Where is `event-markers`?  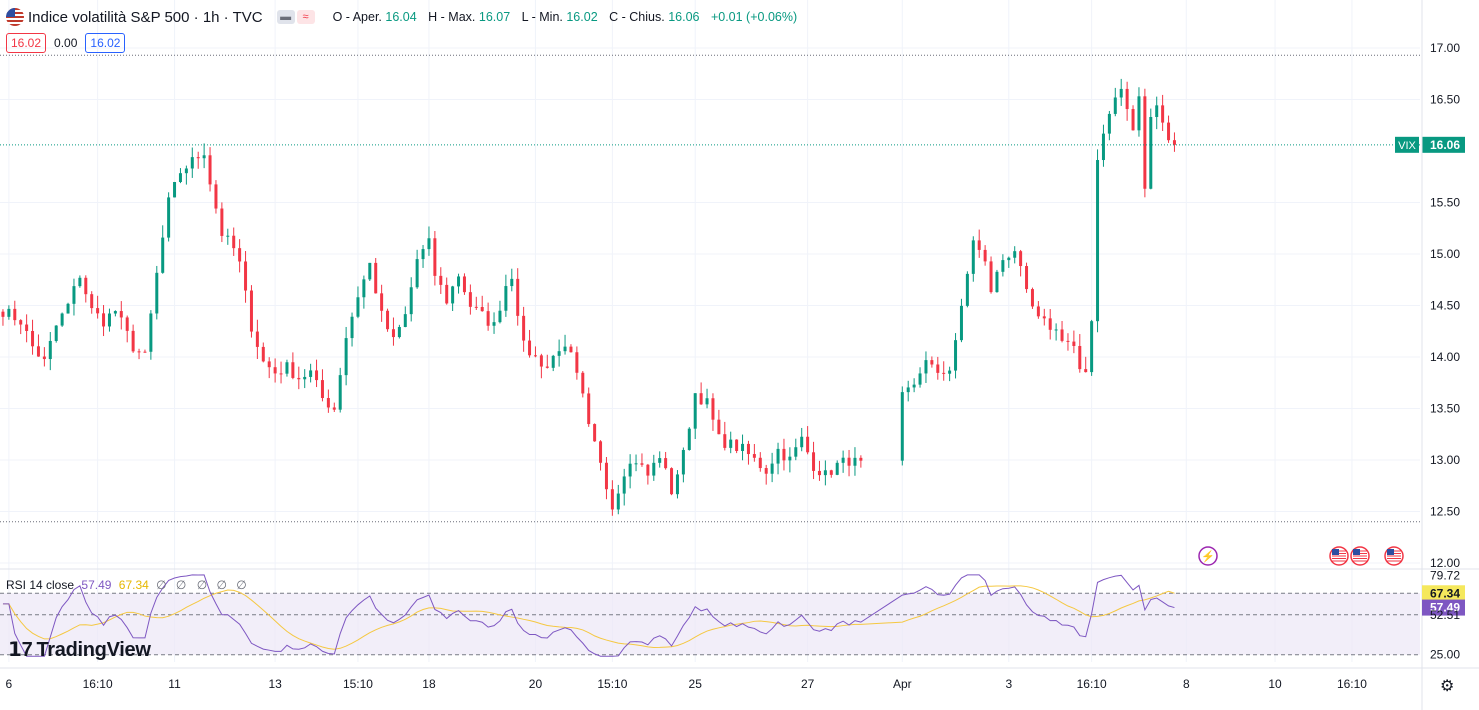 event-markers is located at coordinates (1301, 556).